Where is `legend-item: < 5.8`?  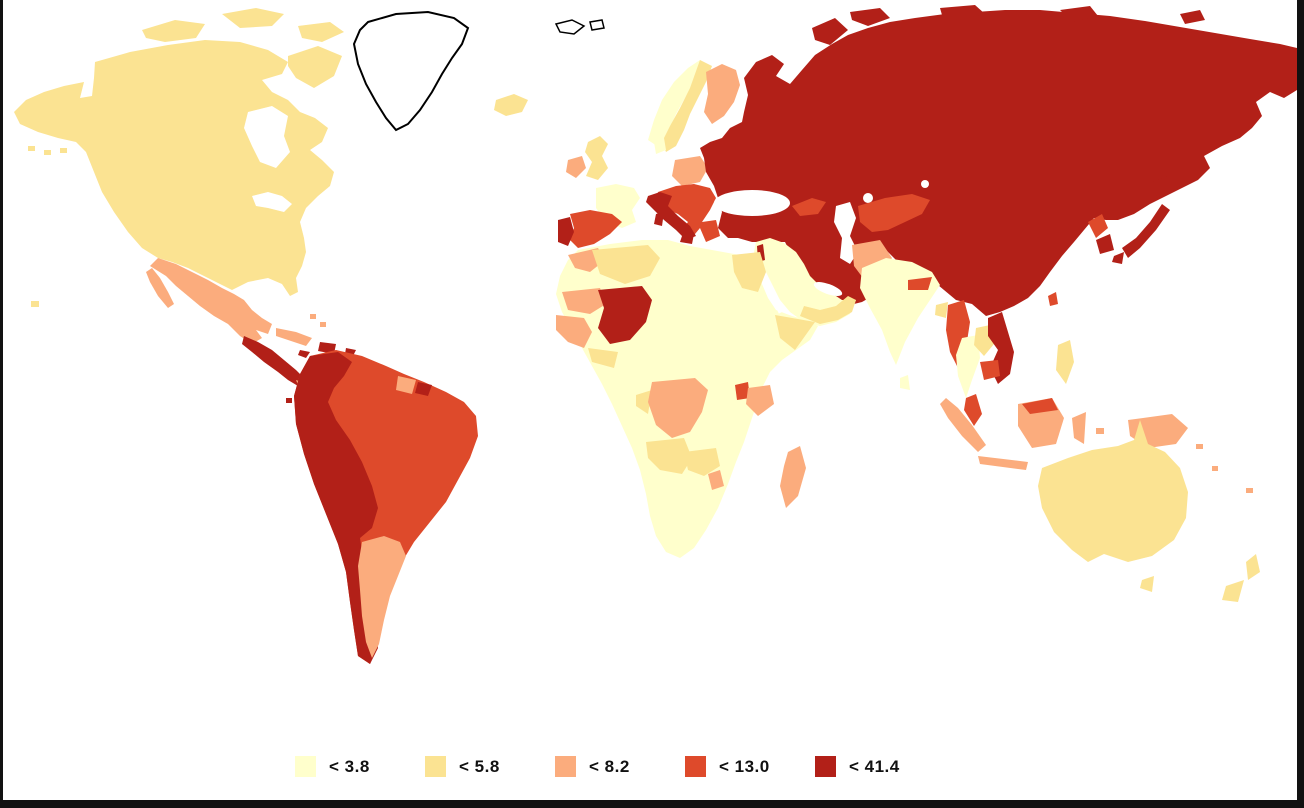
legend-item: < 5.8 is located at coordinates (490, 766).